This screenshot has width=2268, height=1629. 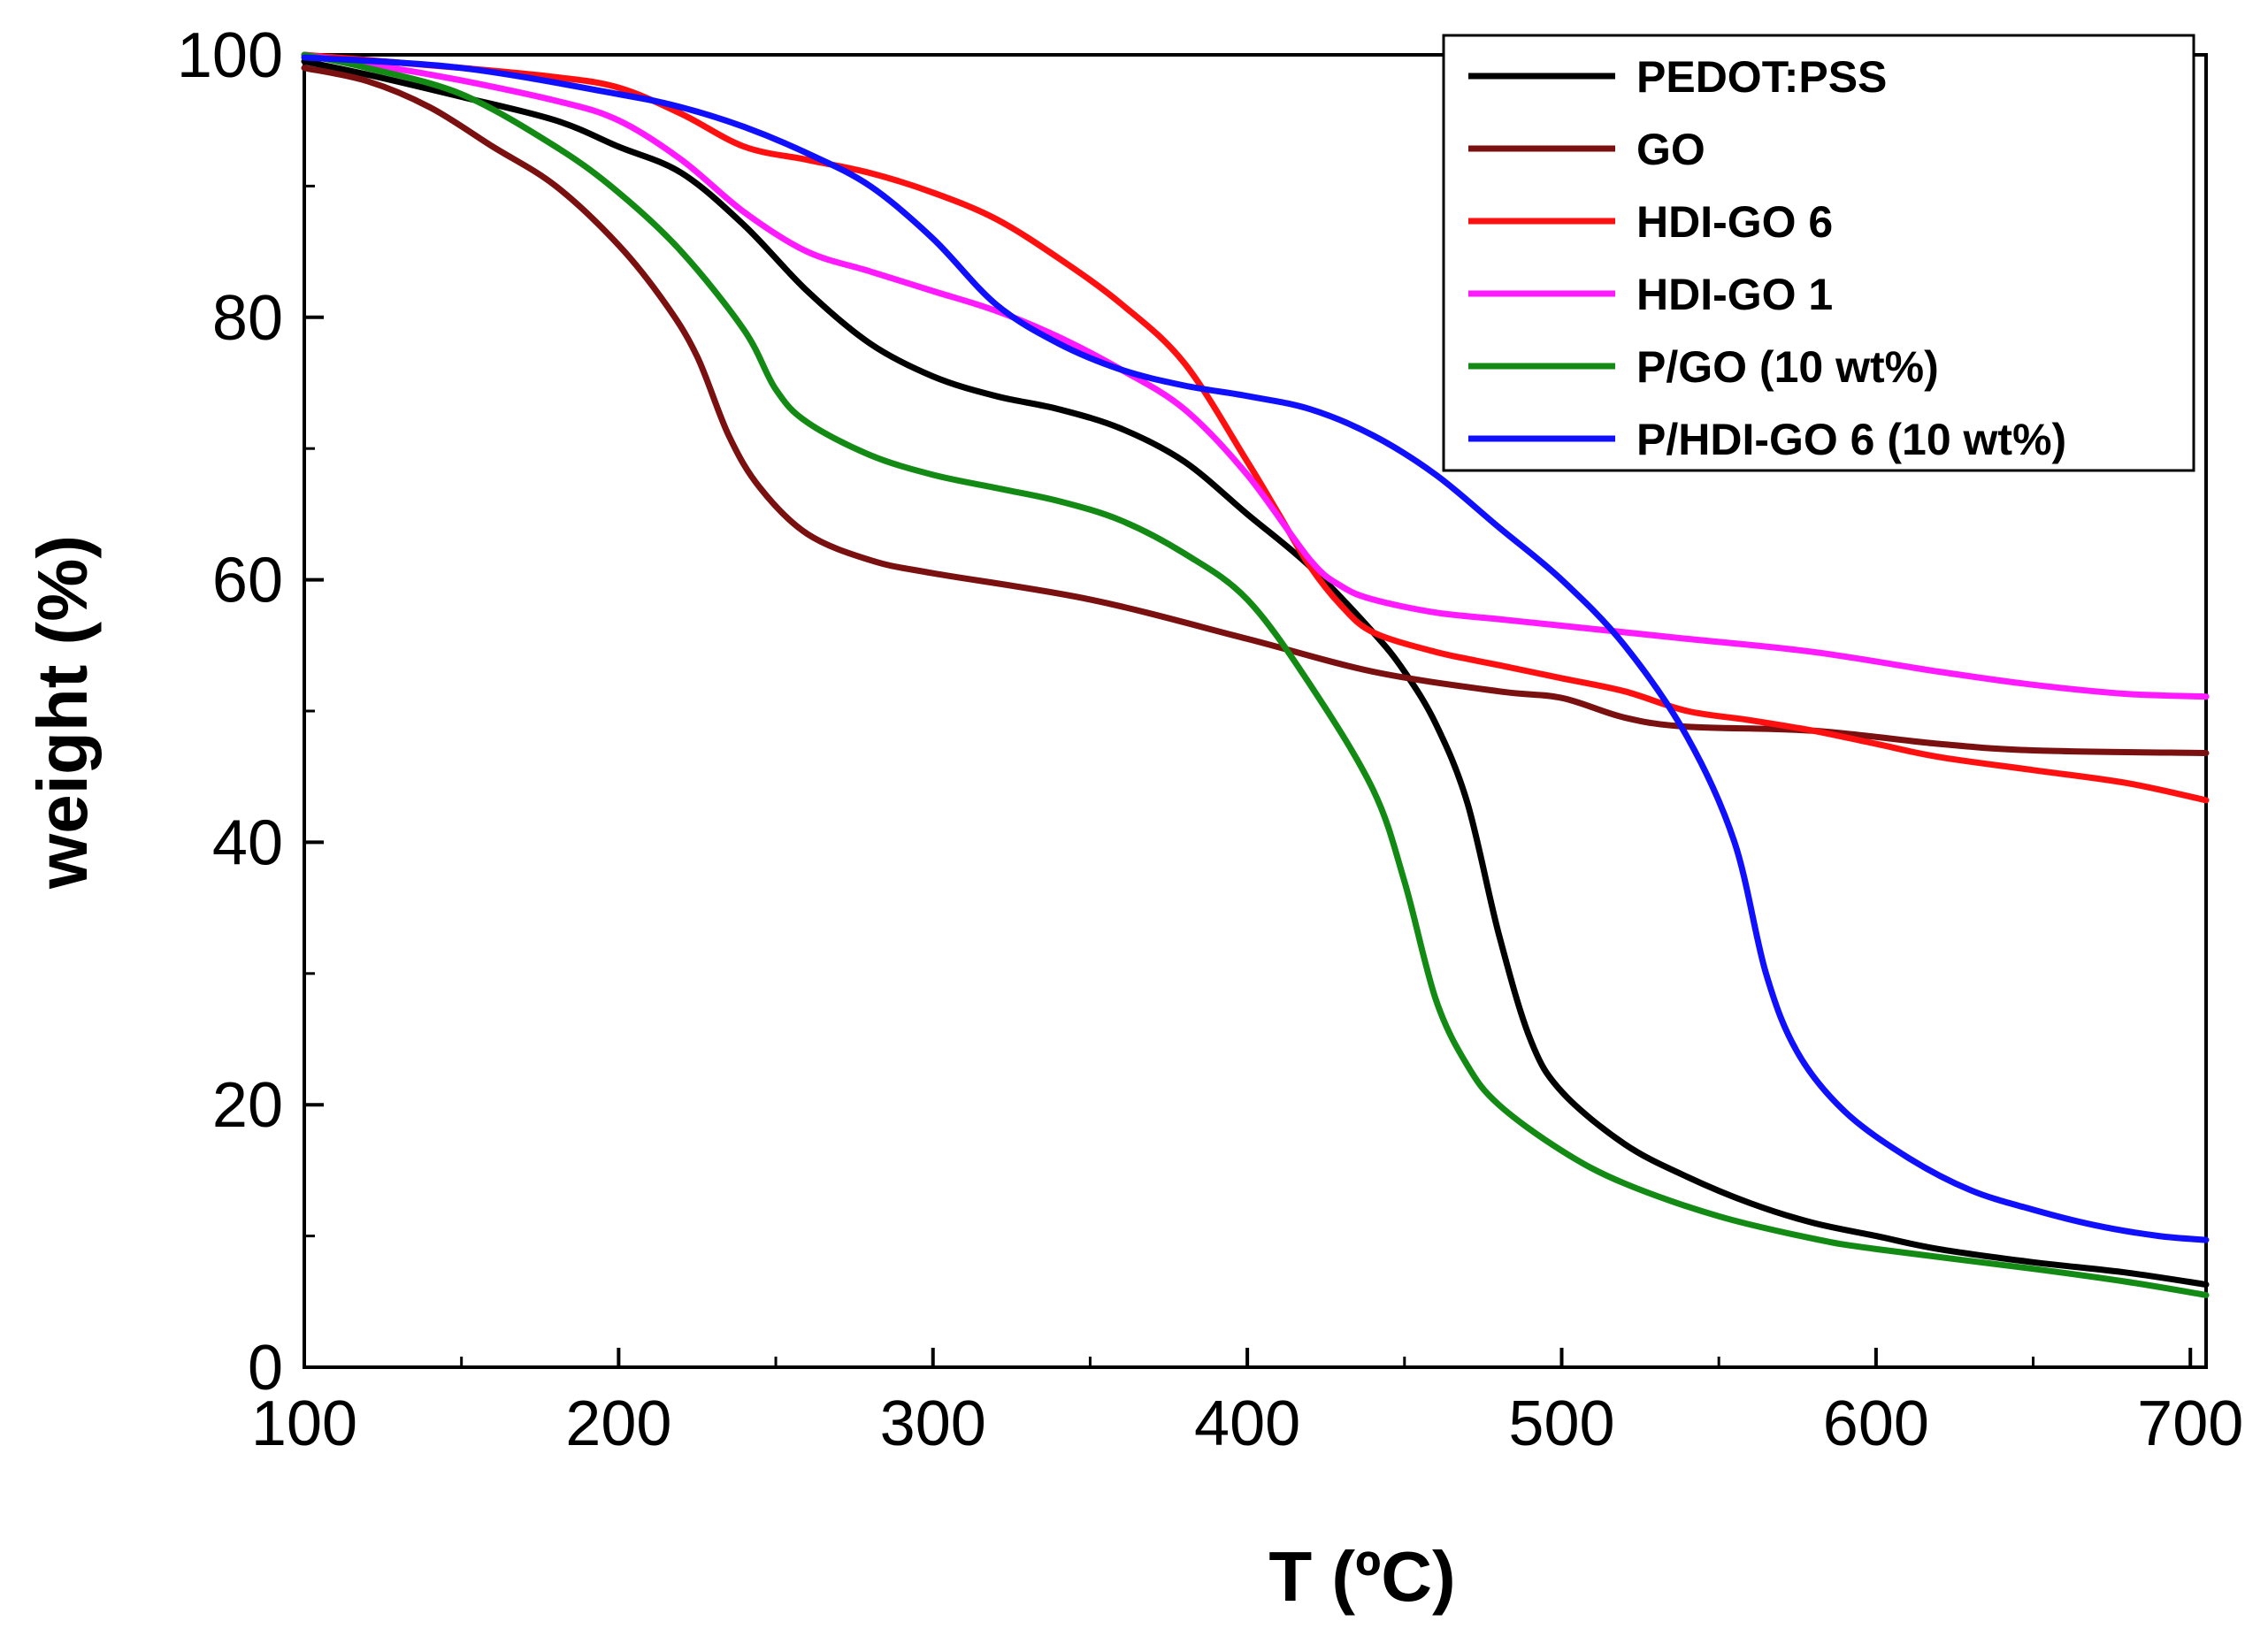 What do you see at coordinates (248, 581) in the screenshot?
I see `y-tick-label: 60` at bounding box center [248, 581].